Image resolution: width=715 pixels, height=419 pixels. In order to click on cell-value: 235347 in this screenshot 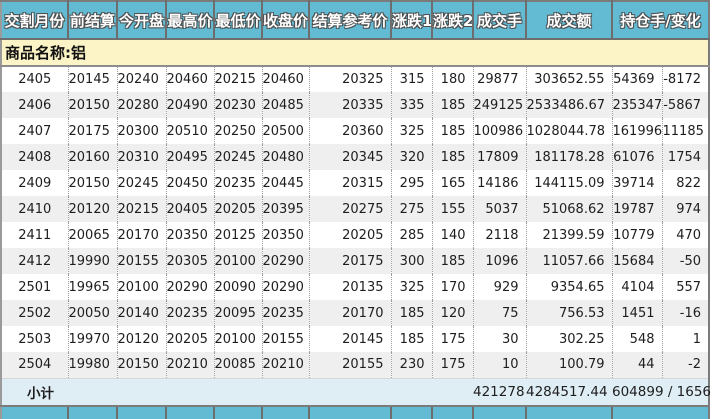, I will do `click(637, 105)`.